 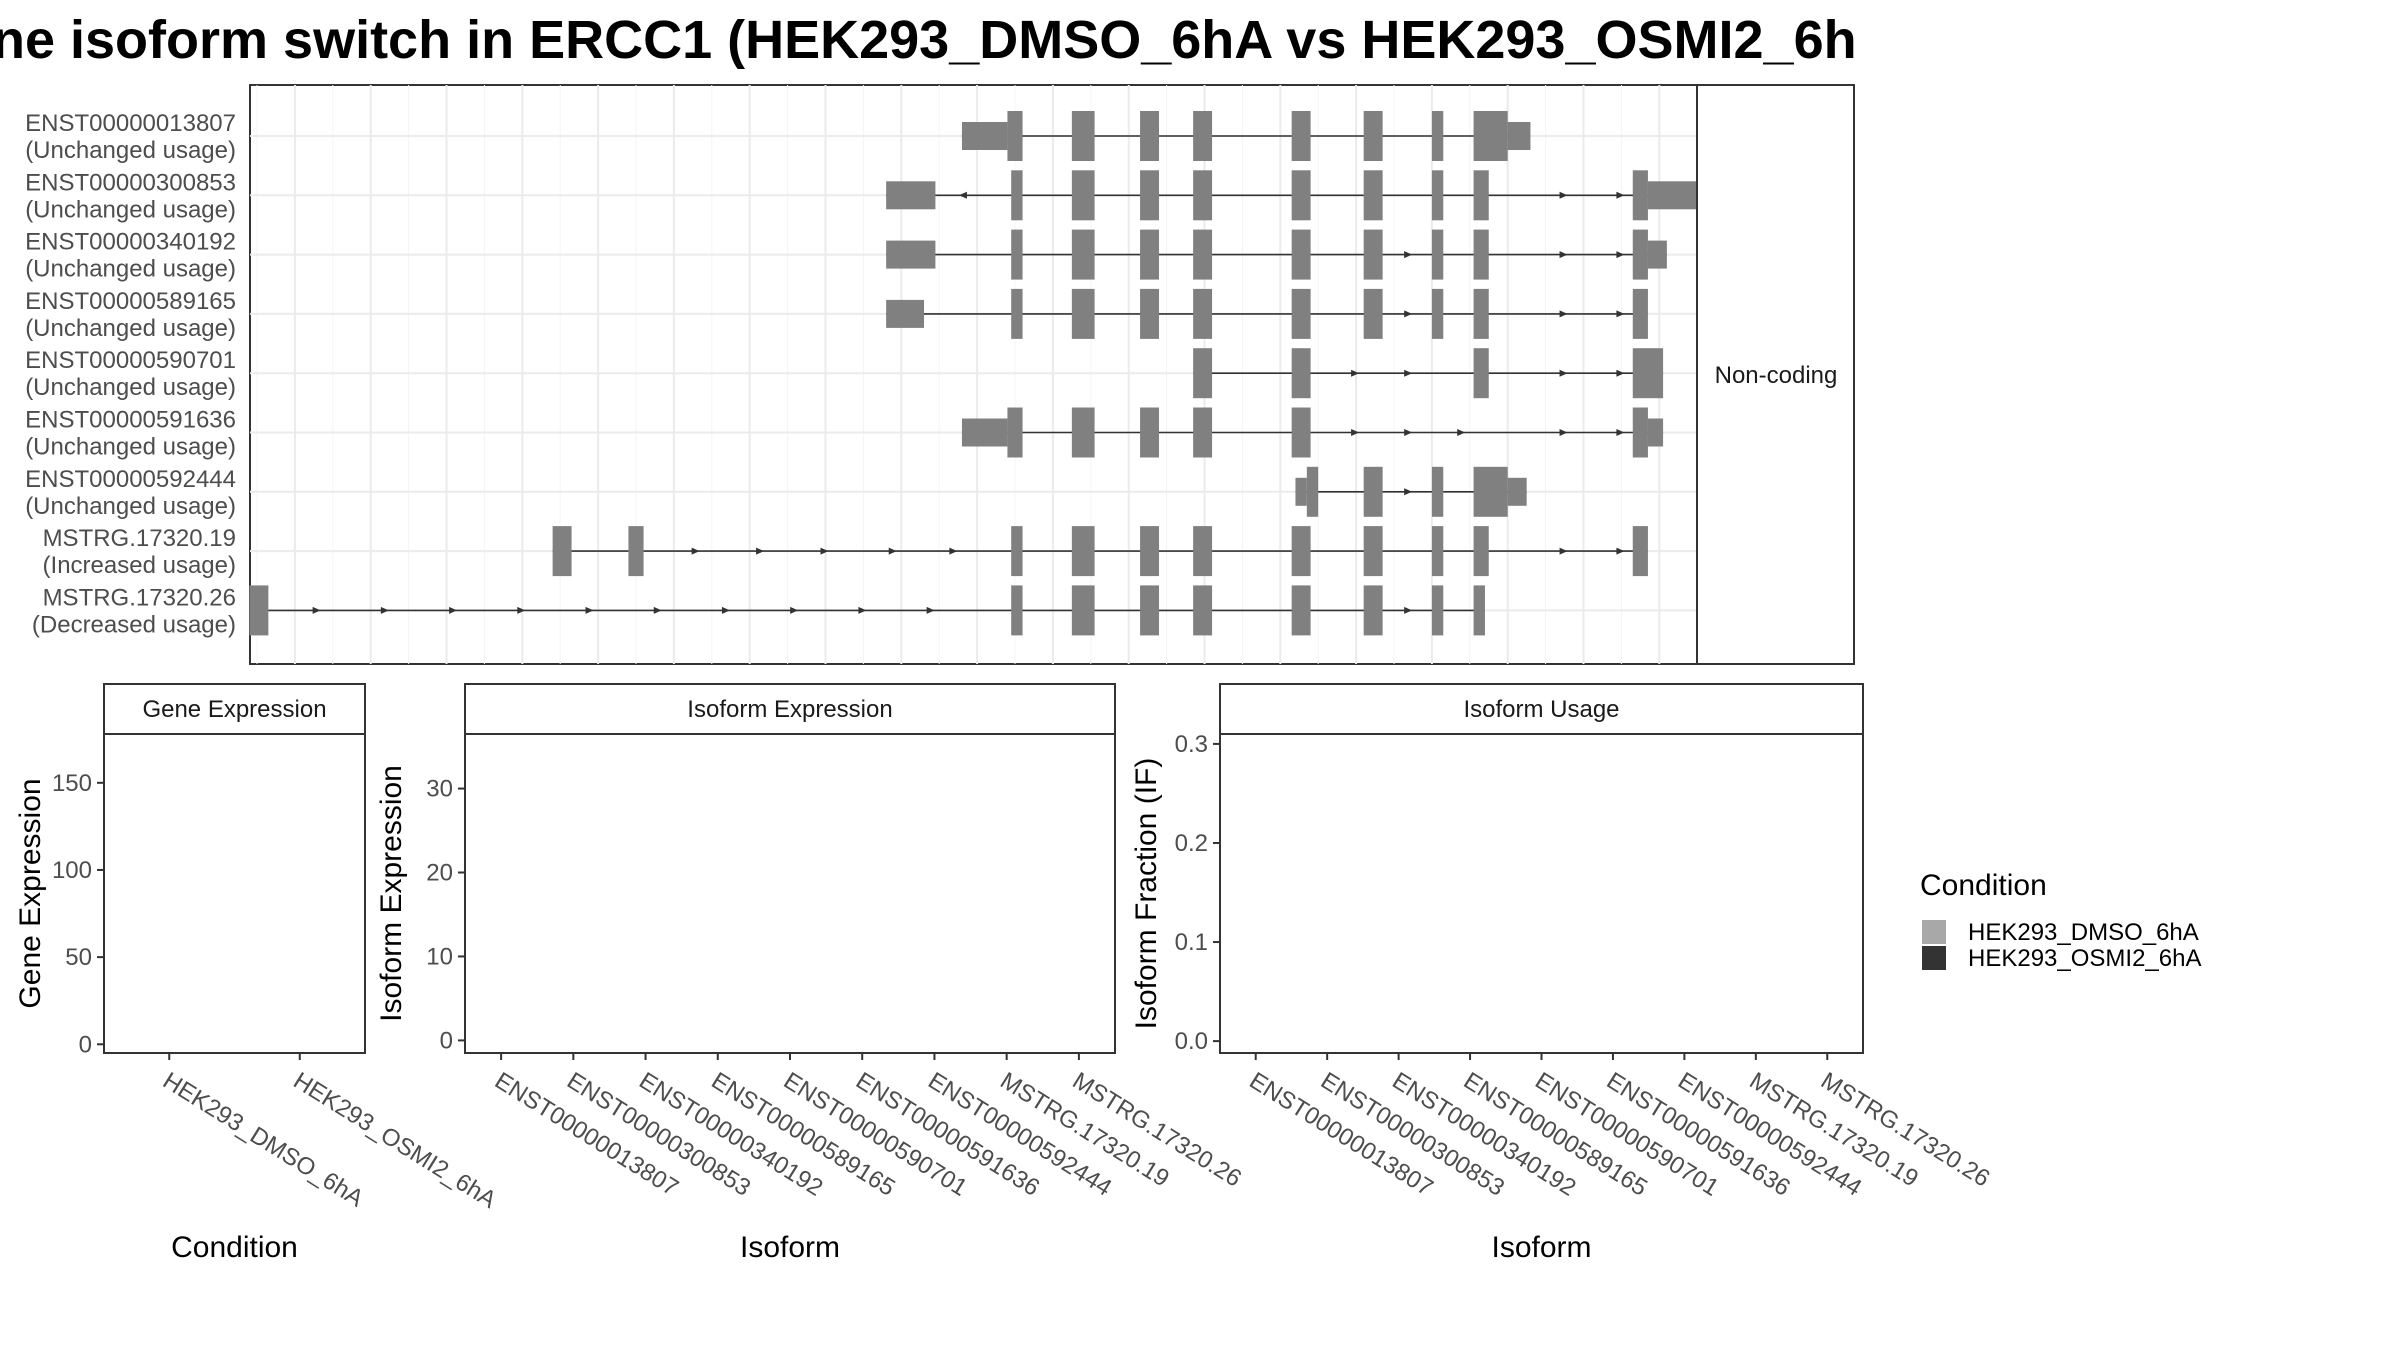 I want to click on track-label-id: ENST00000300853, so click(x=130, y=182).